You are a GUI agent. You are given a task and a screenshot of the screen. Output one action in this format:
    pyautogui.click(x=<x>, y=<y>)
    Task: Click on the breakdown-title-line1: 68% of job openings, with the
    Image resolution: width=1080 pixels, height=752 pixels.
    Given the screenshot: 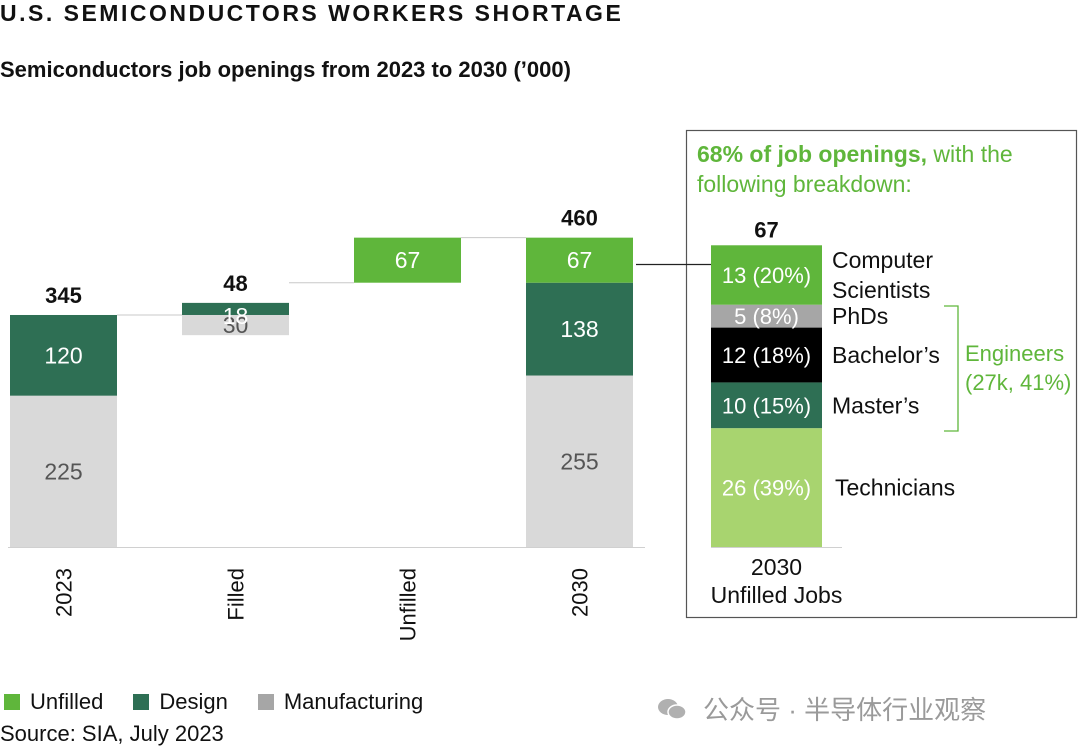 What is the action you would take?
    pyautogui.click(x=855, y=154)
    